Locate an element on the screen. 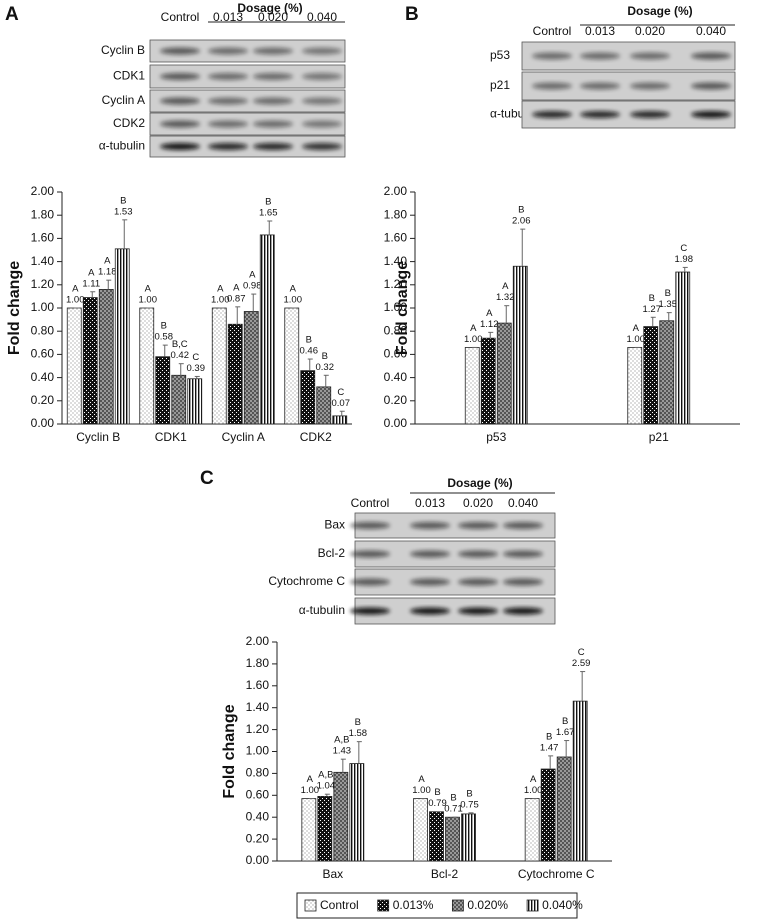  value-label: 1.18 is located at coordinates (107, 272).